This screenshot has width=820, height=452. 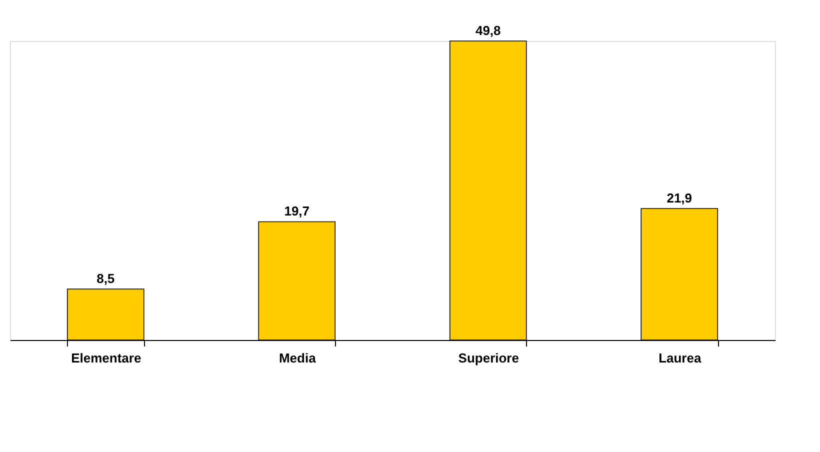 What do you see at coordinates (488, 30) in the screenshot?
I see `data-label: 49,8` at bounding box center [488, 30].